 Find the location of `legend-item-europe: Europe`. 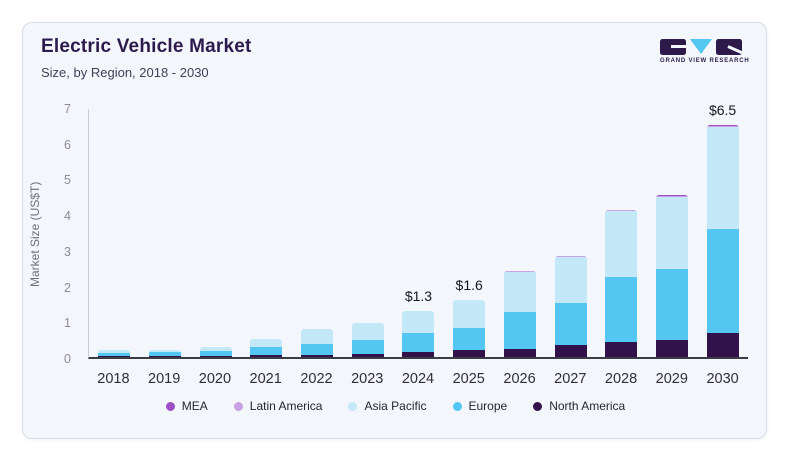

legend-item-europe: Europe is located at coordinates (480, 406).